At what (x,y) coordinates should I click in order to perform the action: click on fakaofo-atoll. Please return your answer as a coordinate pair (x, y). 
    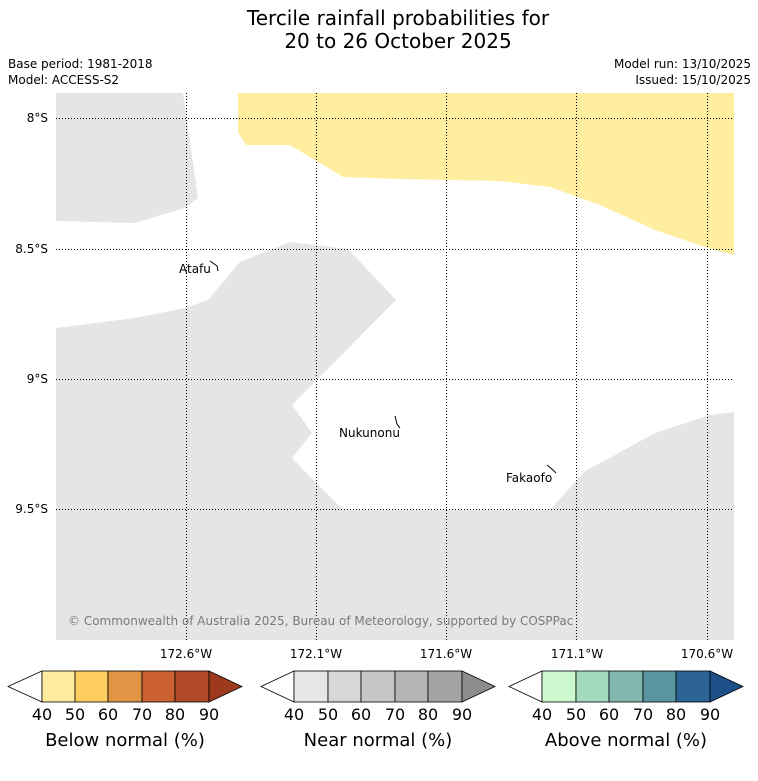
    Looking at the image, I should click on (551, 469).